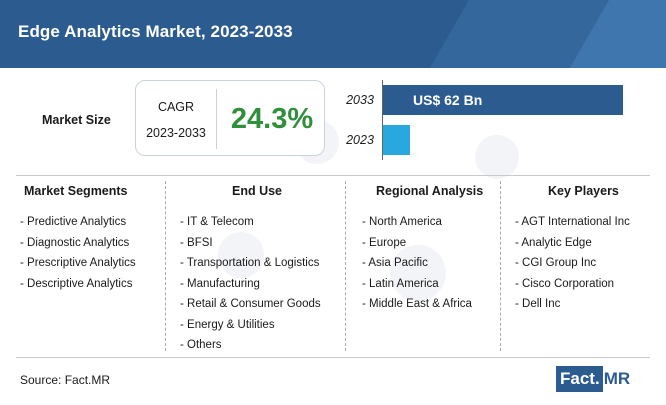  Describe the element at coordinates (395, 263) in the screenshot. I see `list-item: - Asia Pacific` at that location.